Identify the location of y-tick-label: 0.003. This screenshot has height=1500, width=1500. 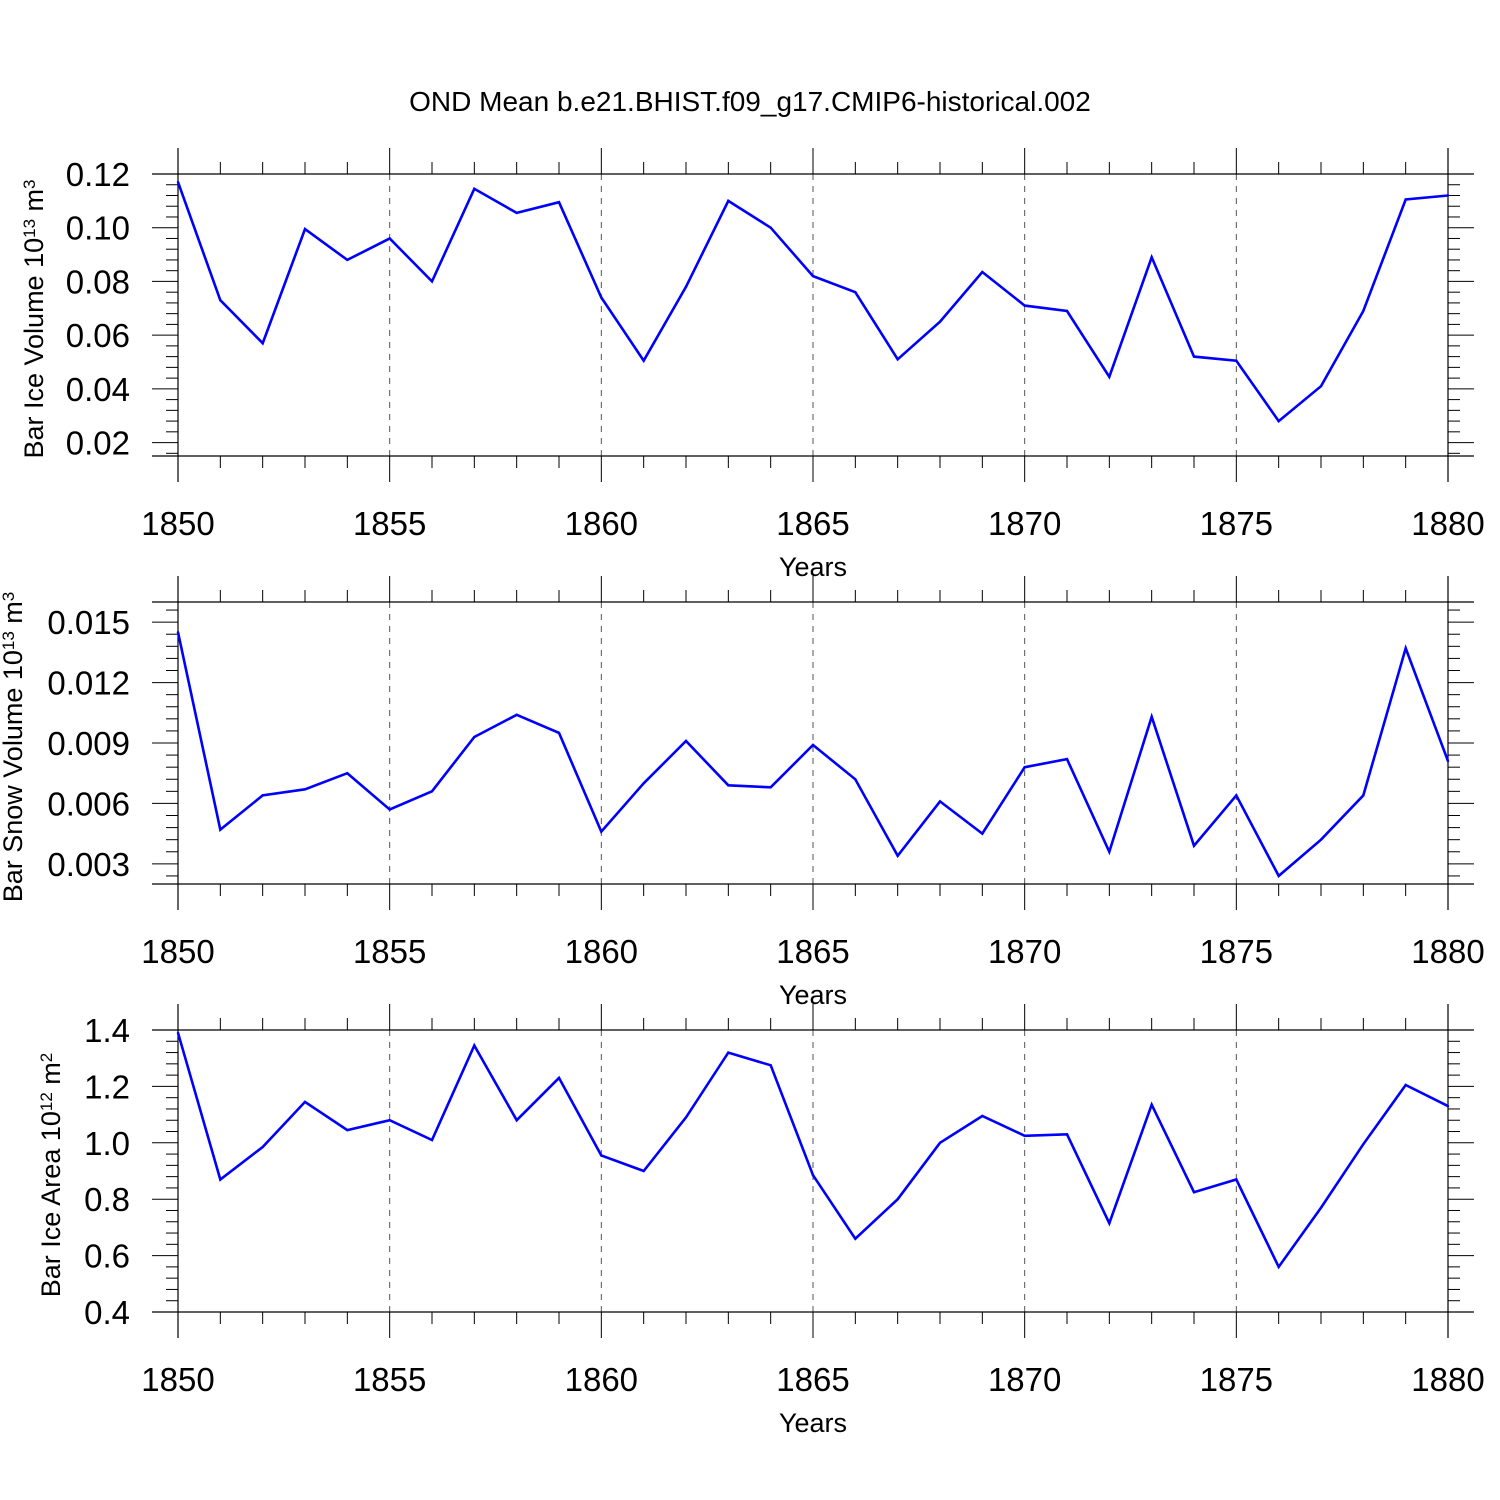
(88, 864).